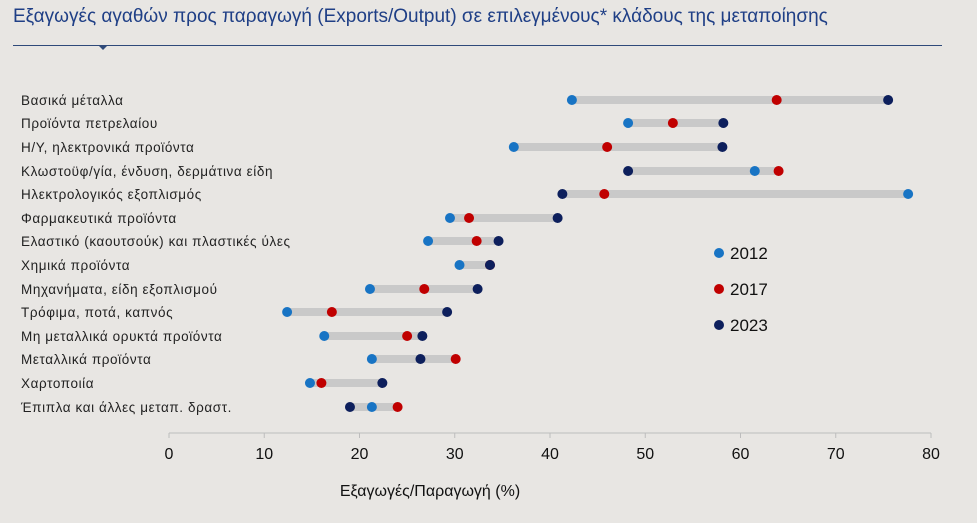  Describe the element at coordinates (86, 359) in the screenshot. I see `category-label: Μεταλλικά προϊόντα` at that location.